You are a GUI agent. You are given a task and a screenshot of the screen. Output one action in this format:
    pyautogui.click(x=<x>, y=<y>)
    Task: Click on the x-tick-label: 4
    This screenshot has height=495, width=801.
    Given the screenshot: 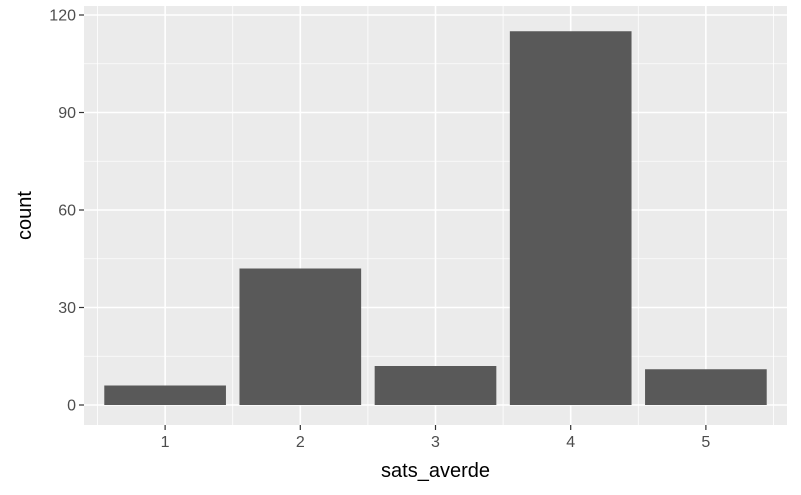 What is the action you would take?
    pyautogui.click(x=570, y=442)
    